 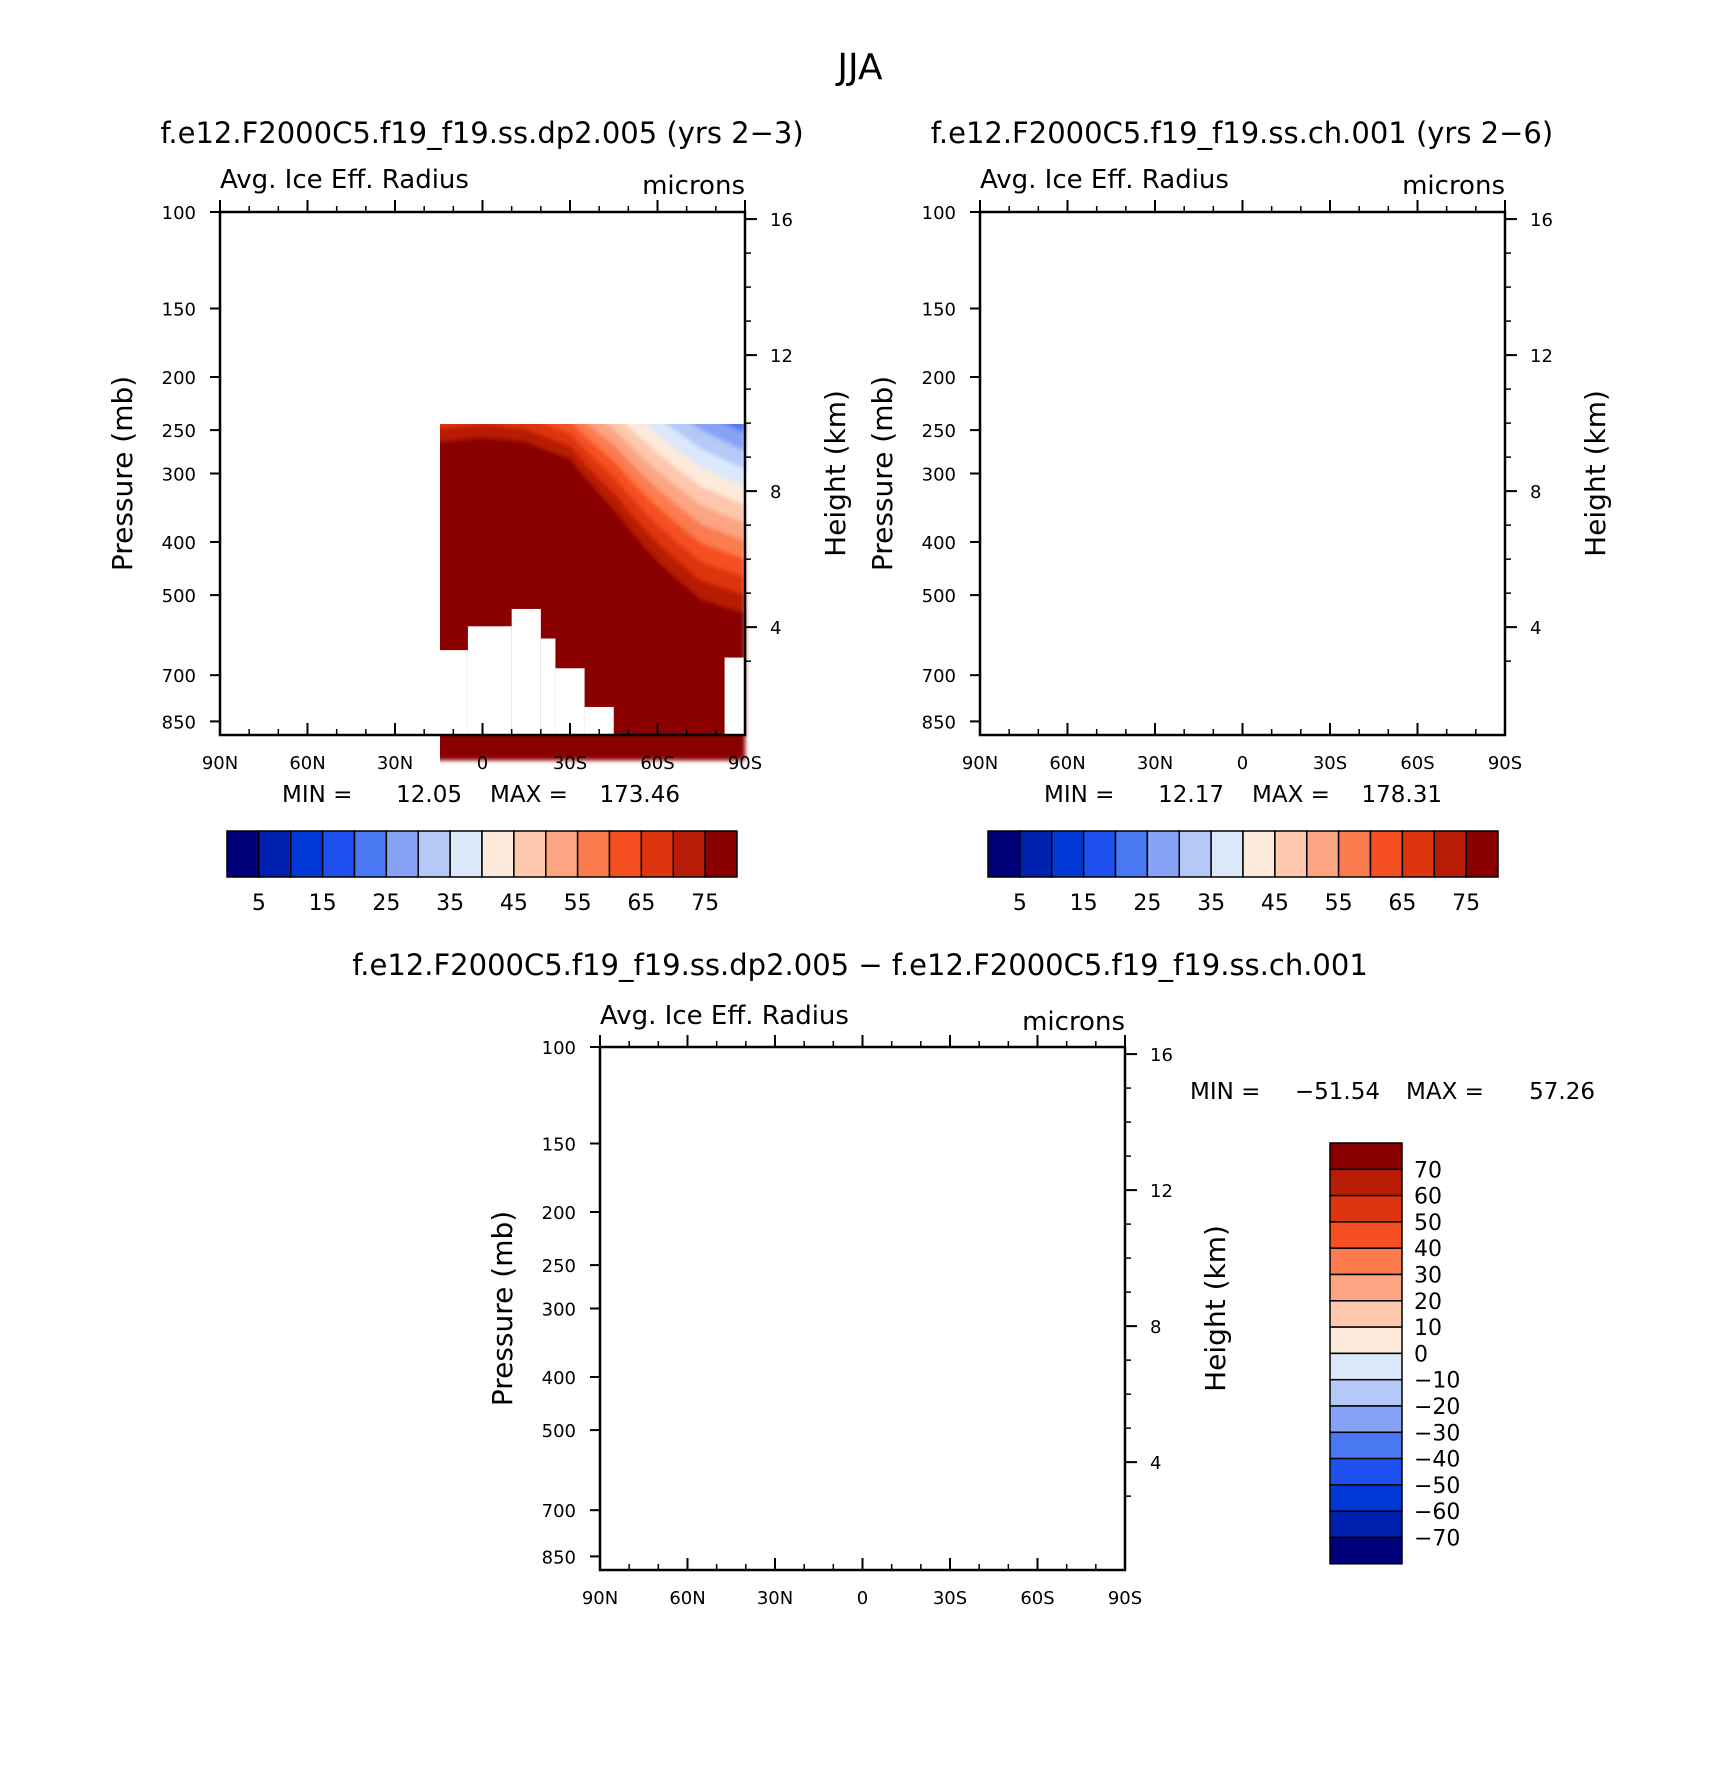 I want to click on y-tick-label: 300, so click(x=939, y=475).